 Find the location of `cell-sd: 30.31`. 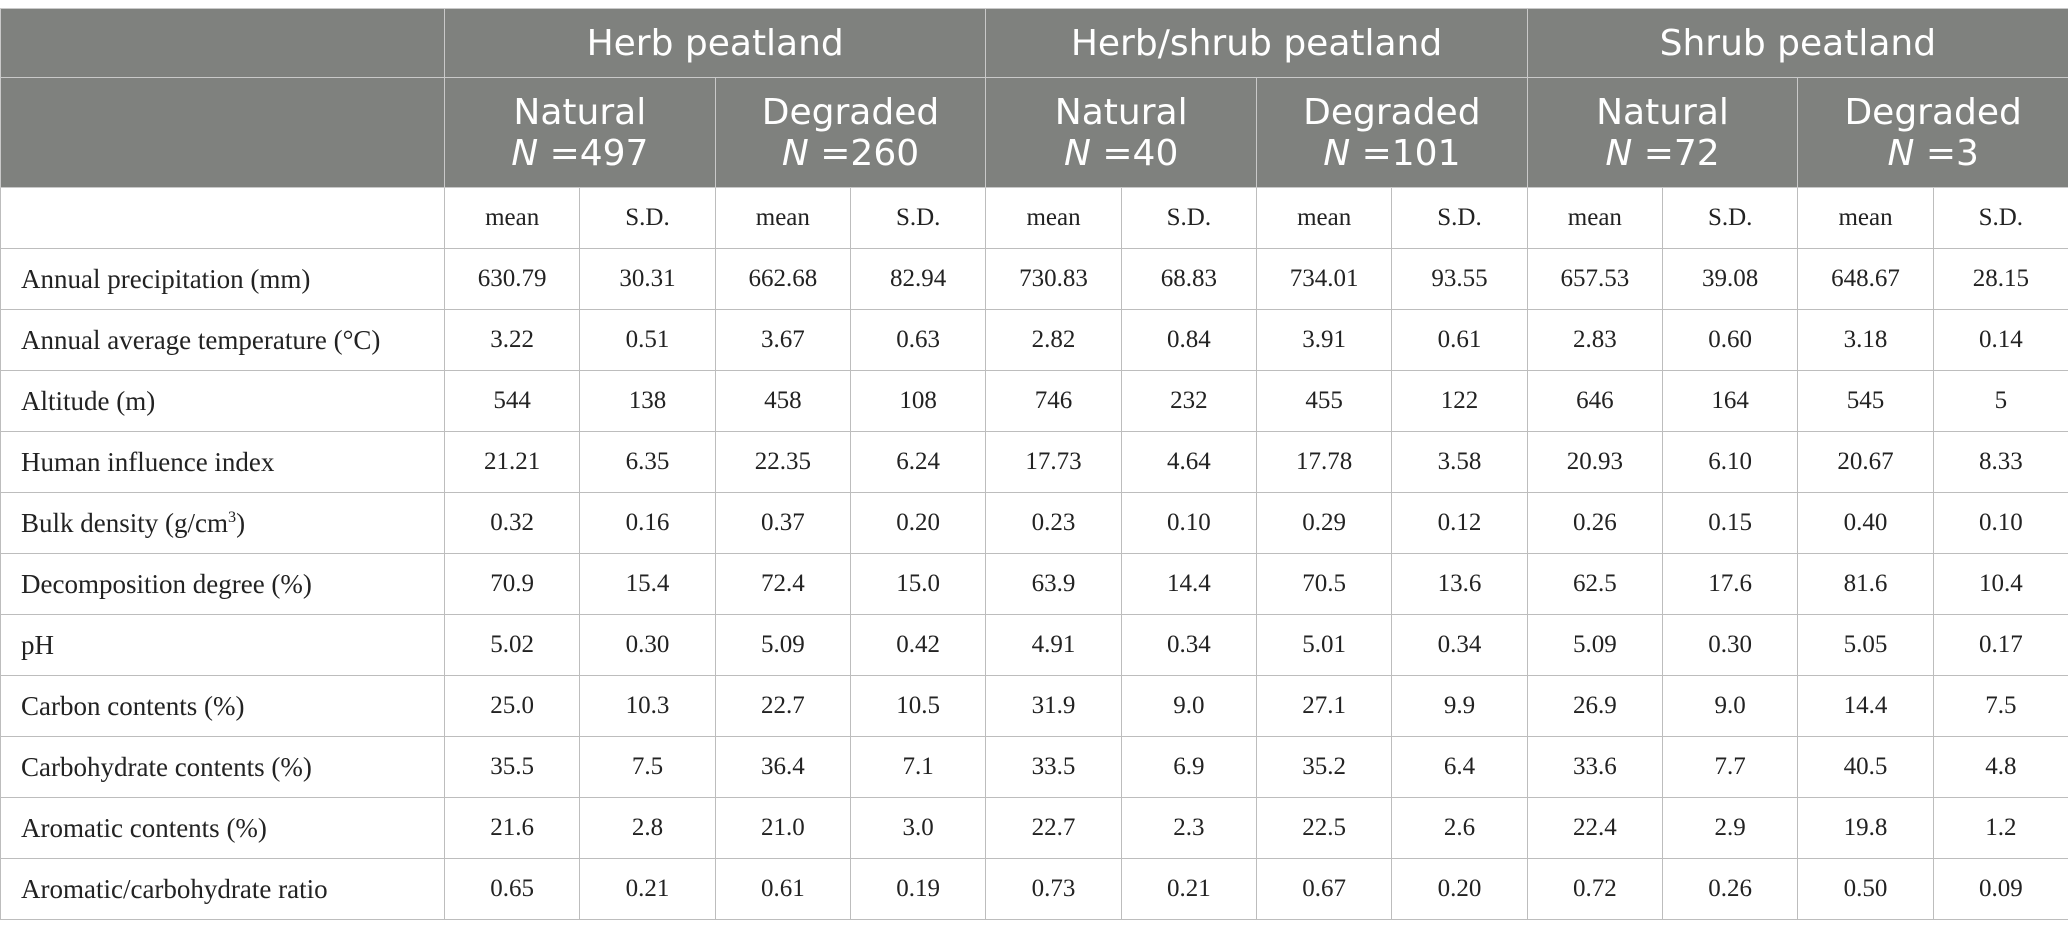

cell-sd: 30.31 is located at coordinates (647, 279).